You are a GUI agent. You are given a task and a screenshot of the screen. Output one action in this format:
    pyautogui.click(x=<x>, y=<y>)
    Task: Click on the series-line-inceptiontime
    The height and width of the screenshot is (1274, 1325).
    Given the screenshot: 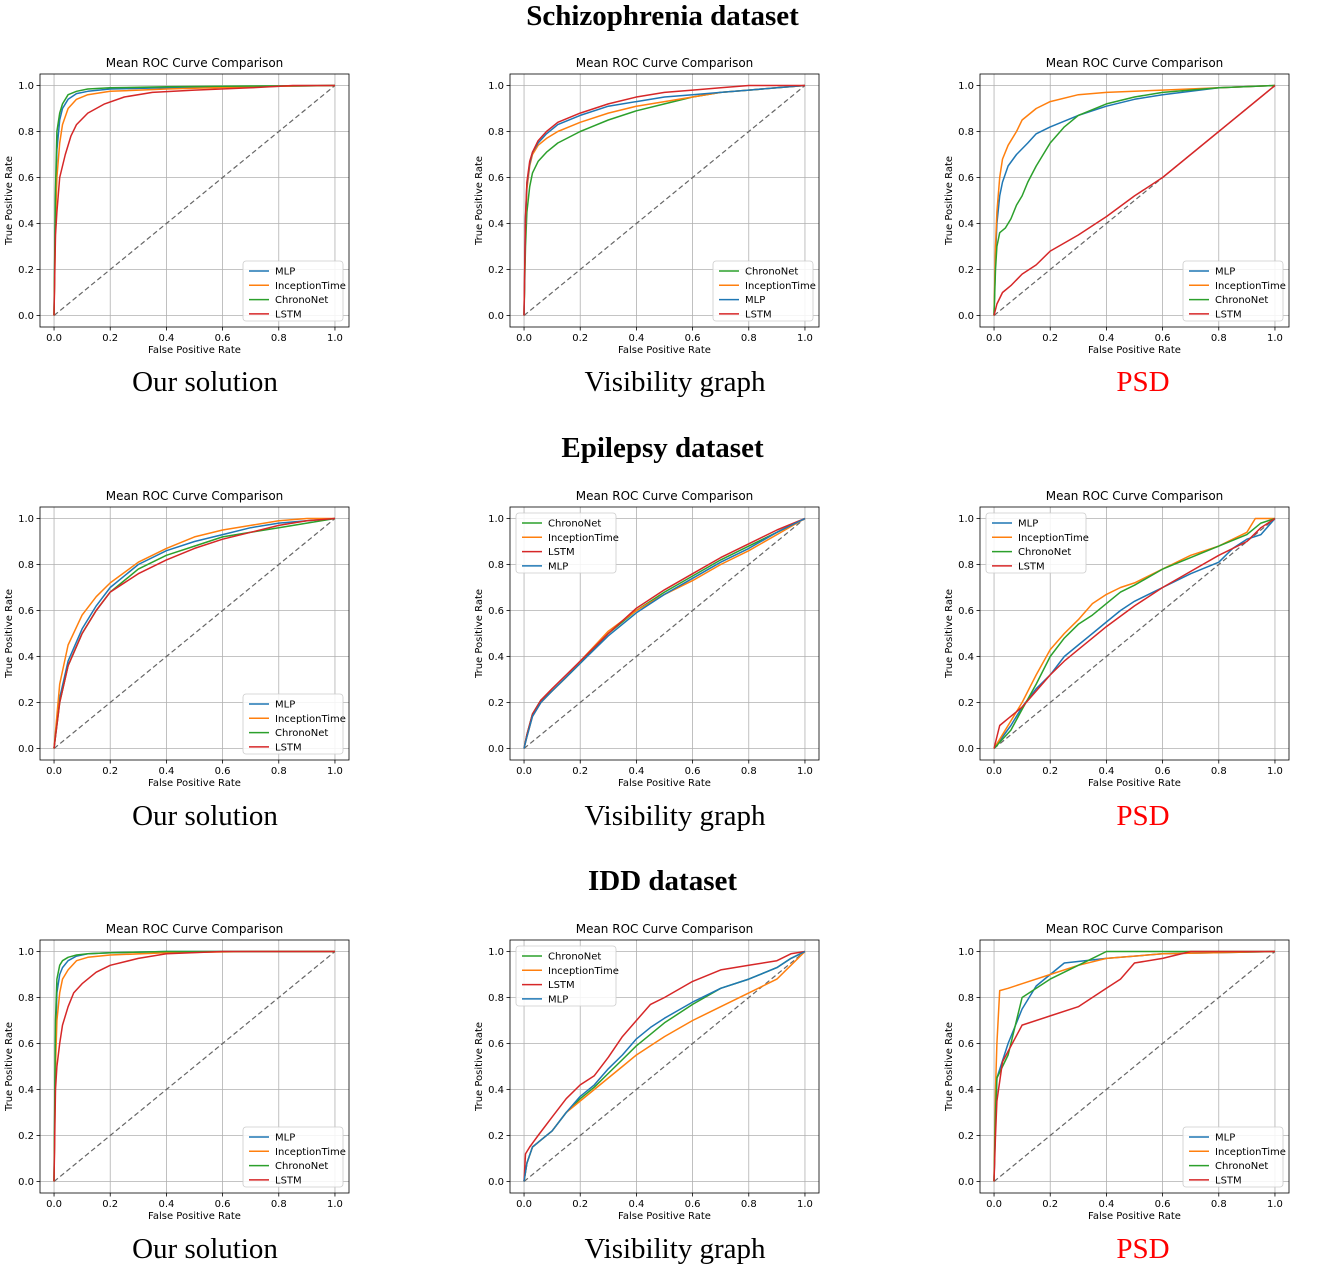 What is the action you would take?
    pyautogui.click(x=1134, y=200)
    